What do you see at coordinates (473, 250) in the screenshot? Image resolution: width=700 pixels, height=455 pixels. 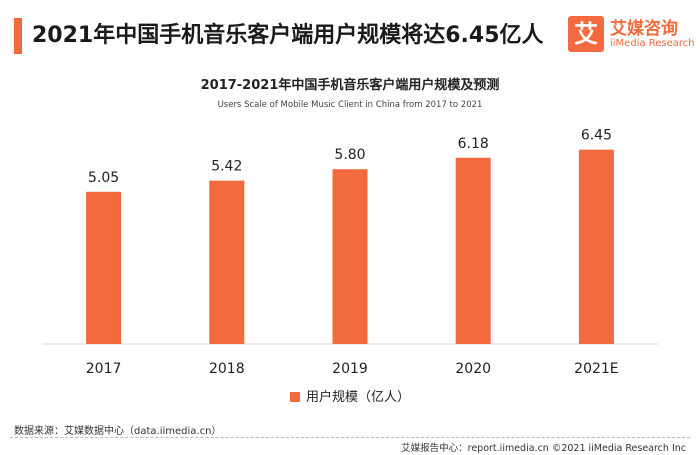 I see `bar-2020` at bounding box center [473, 250].